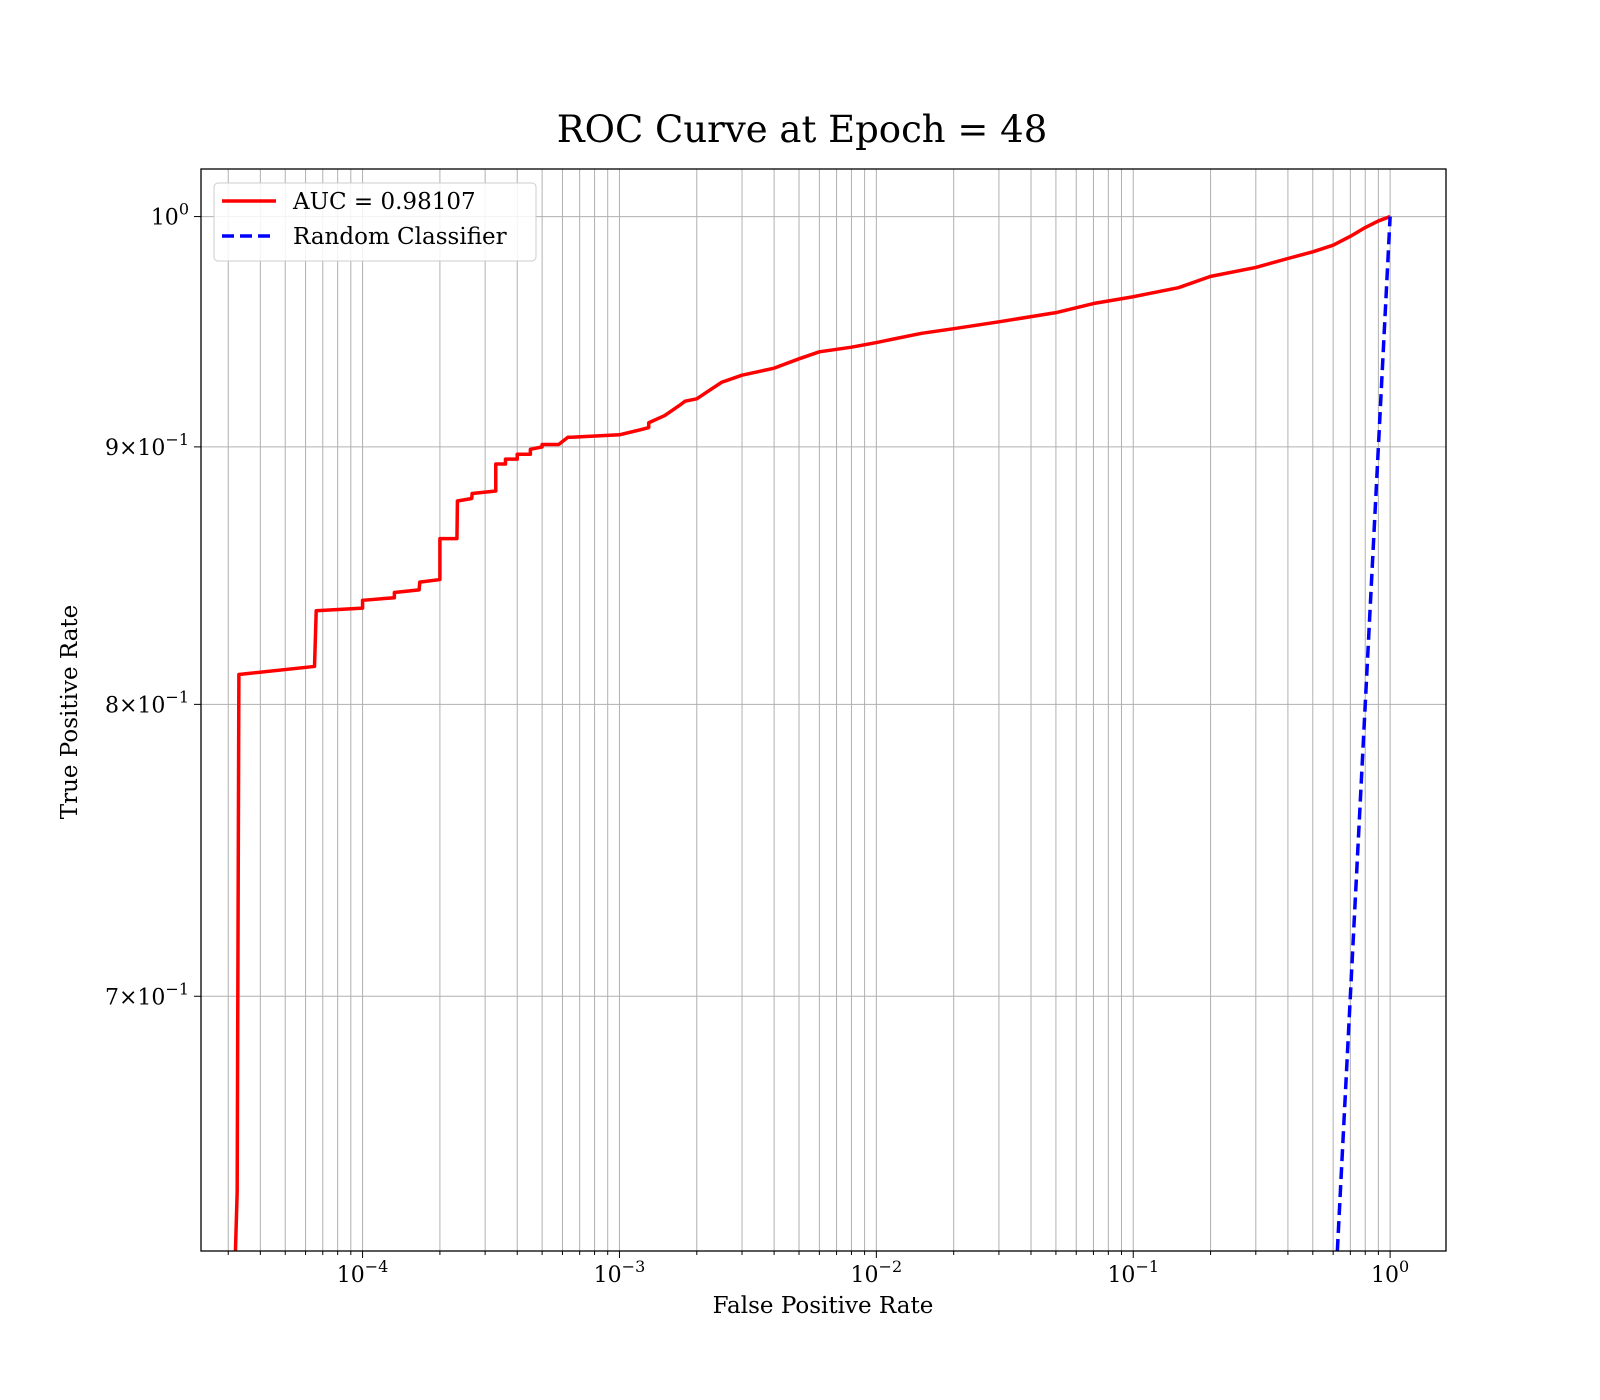  What do you see at coordinates (70, 712) in the screenshot?
I see `y-axis-label: True Positive Rate` at bounding box center [70, 712].